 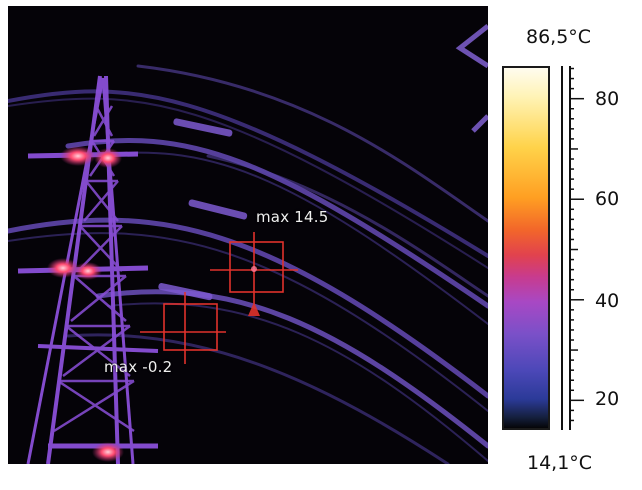 What do you see at coordinates (607, 199) in the screenshot?
I see `scale-tick-60: 60` at bounding box center [607, 199].